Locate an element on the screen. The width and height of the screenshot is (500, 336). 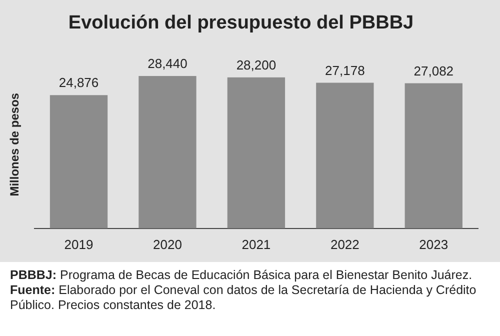
data-label: 24,876 is located at coordinates (78, 82).